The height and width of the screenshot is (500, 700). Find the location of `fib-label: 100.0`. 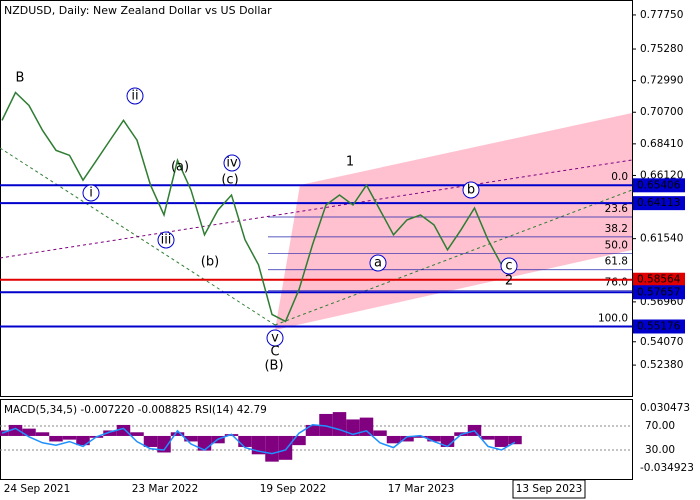

fib-label: 100.0 is located at coordinates (613, 318).